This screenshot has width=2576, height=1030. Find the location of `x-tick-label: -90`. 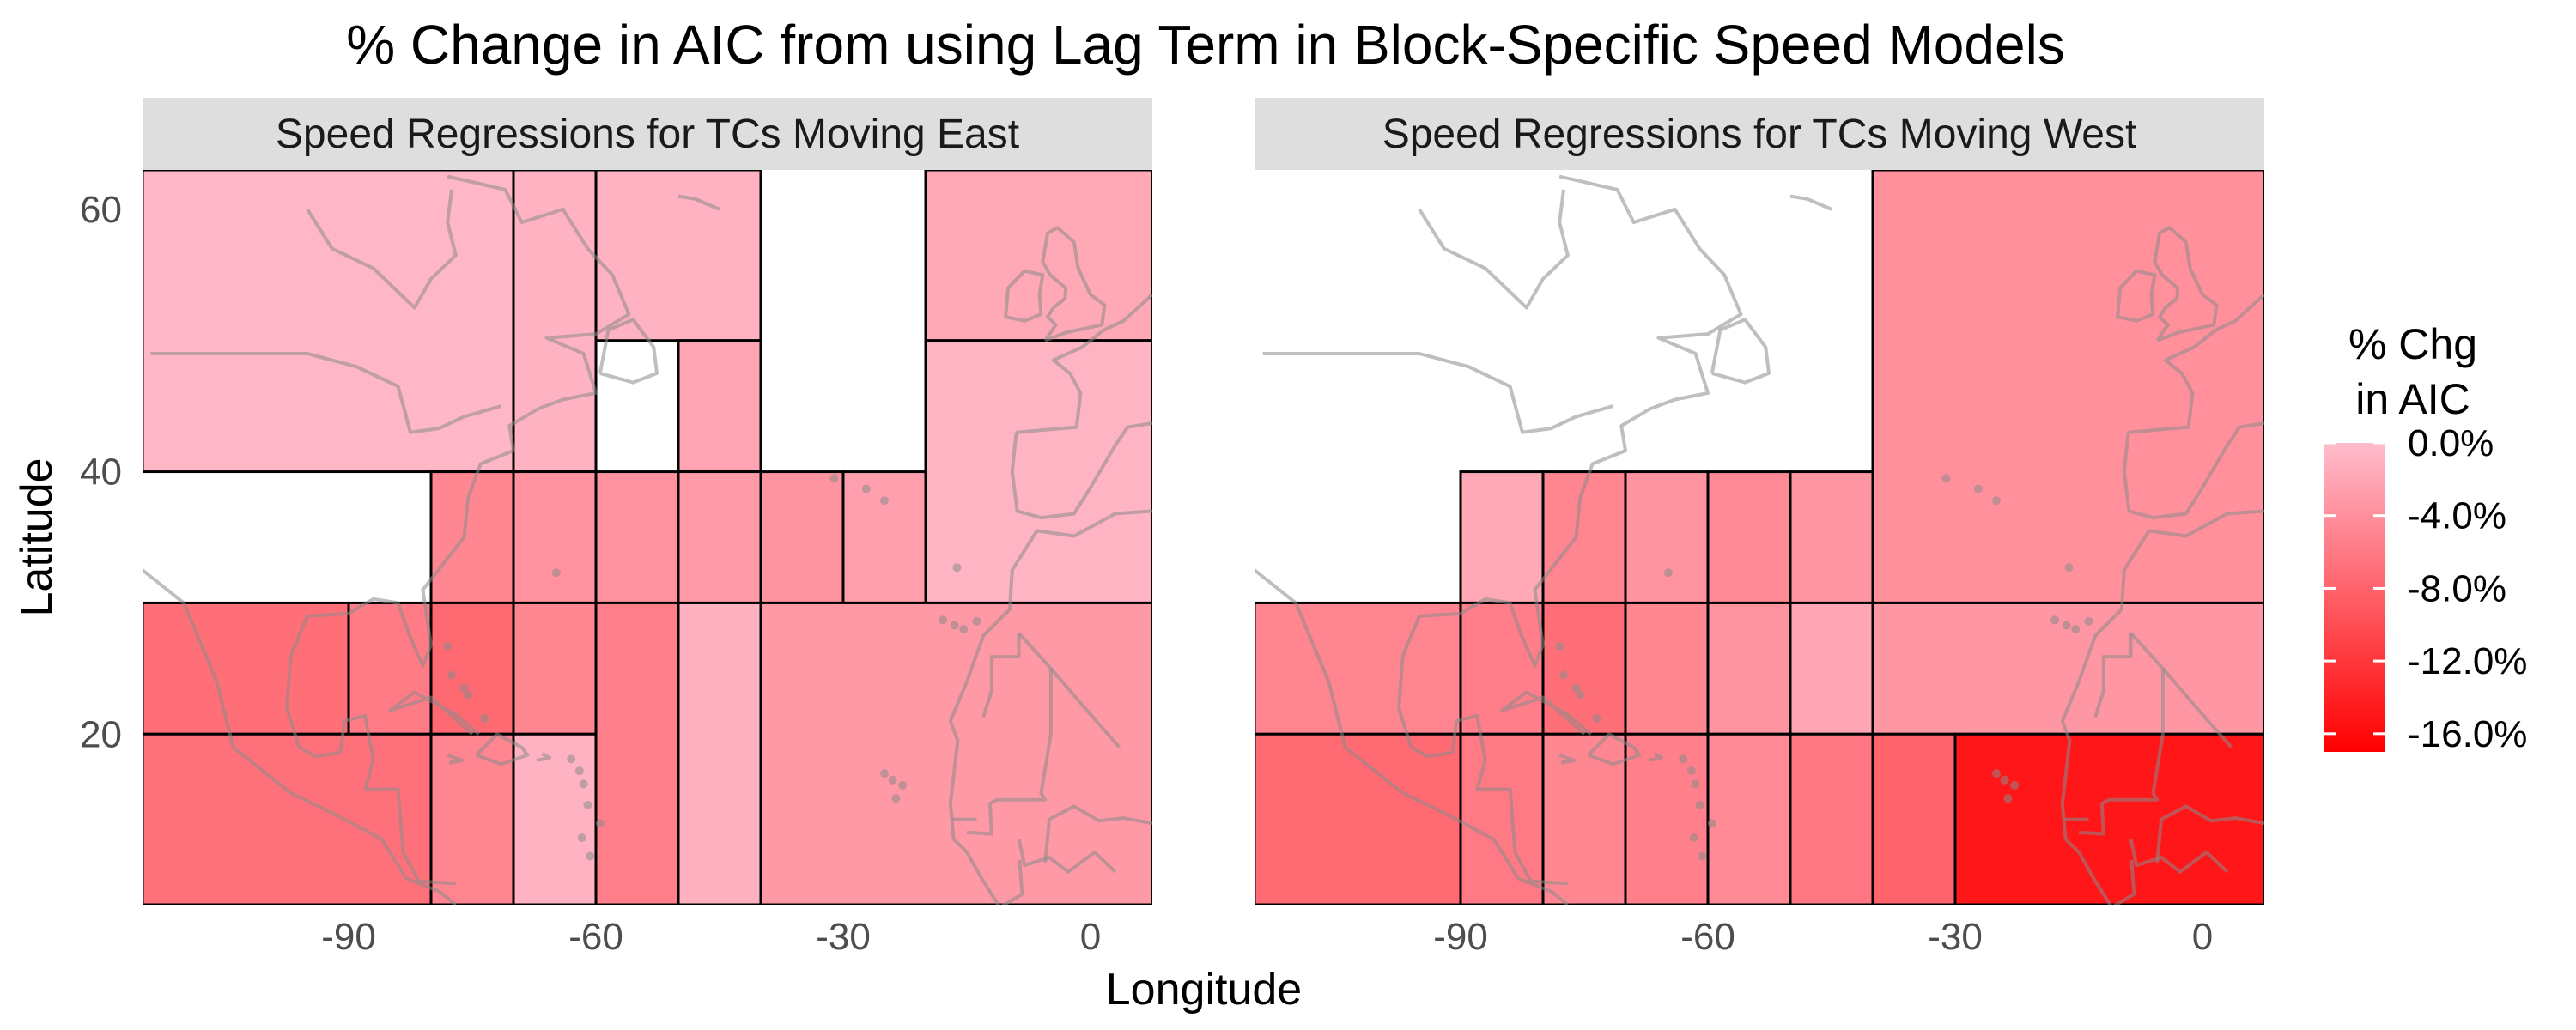

x-tick-label: -90 is located at coordinates (348, 937).